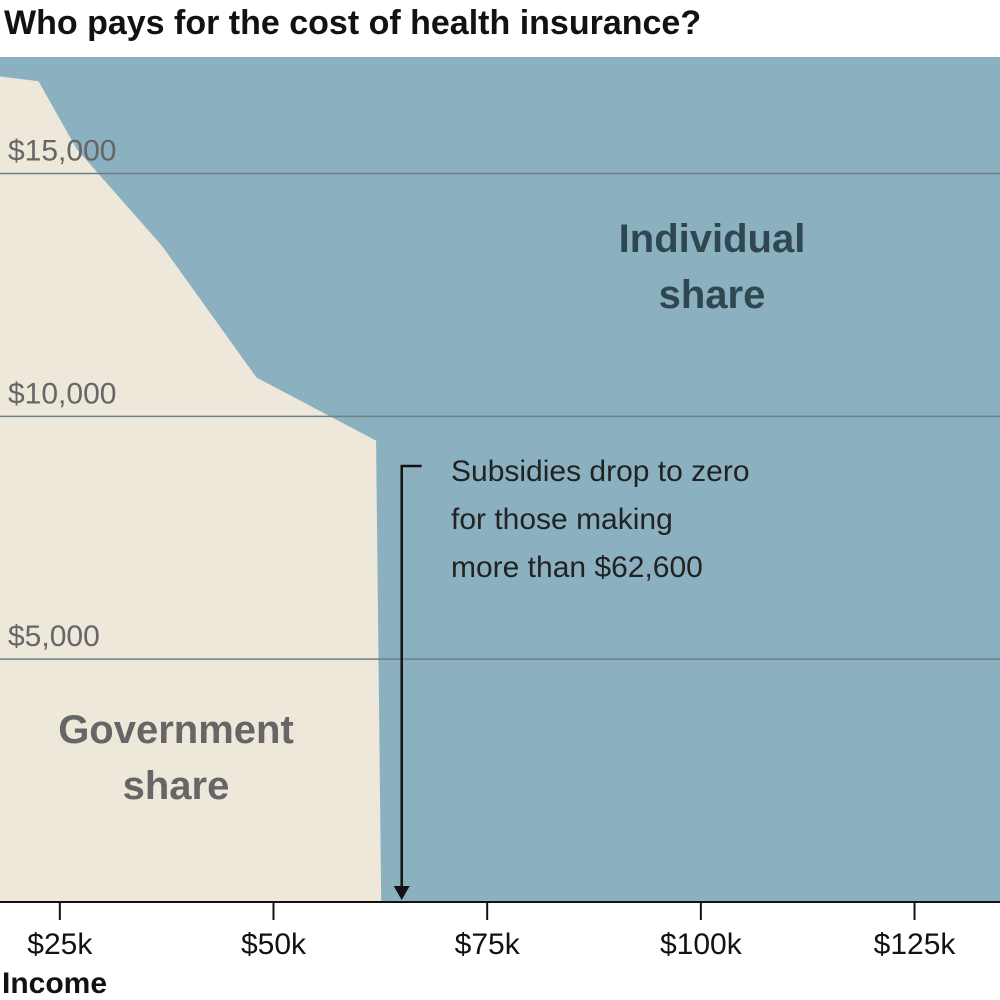 The image size is (1000, 1000). What do you see at coordinates (577, 567) in the screenshot?
I see `annotation-text: more than $62,600` at bounding box center [577, 567].